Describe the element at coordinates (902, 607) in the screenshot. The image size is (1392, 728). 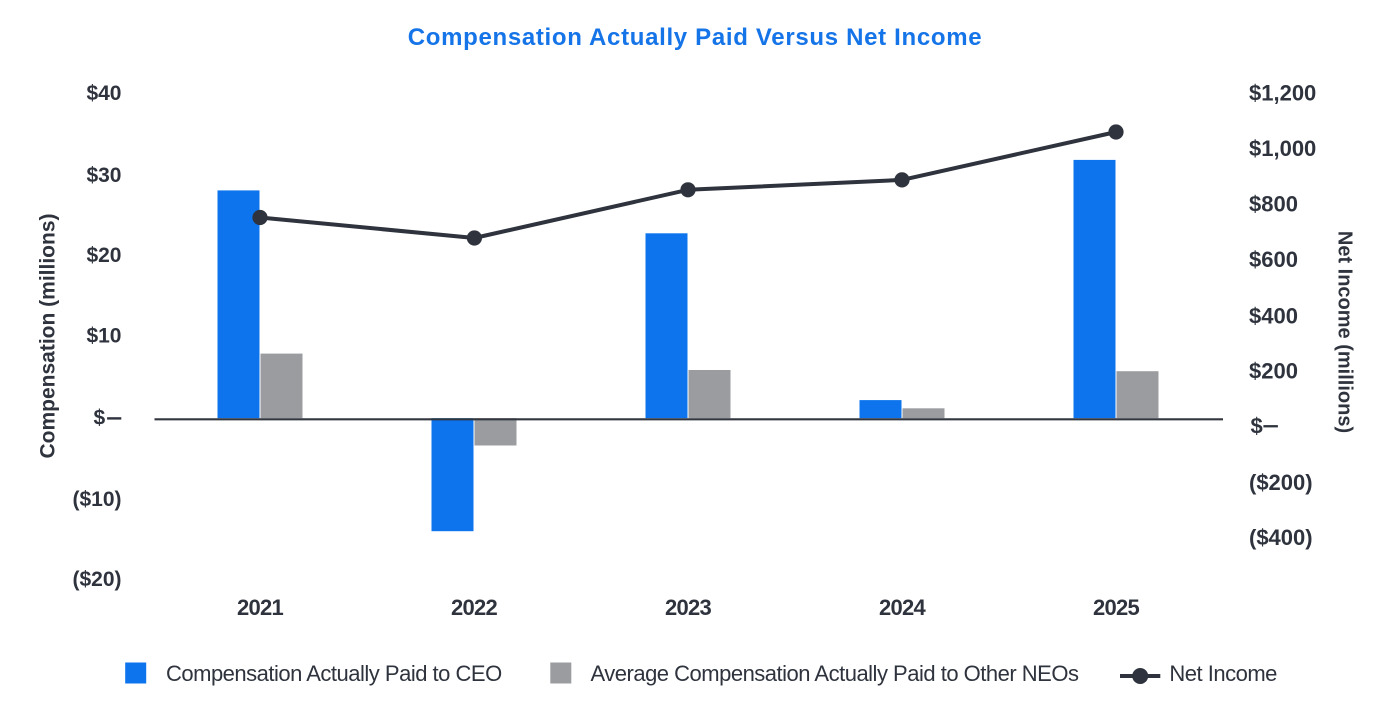
I see `svg-text: 2024` at that location.